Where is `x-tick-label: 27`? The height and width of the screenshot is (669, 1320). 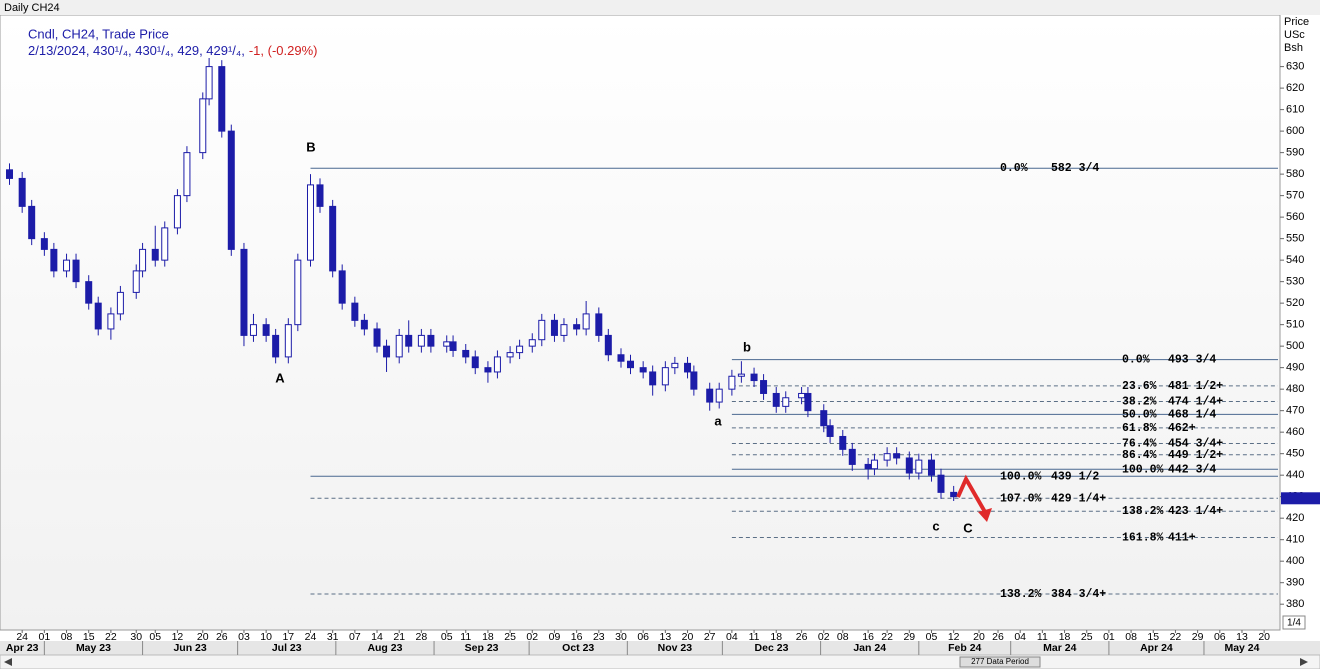 x-tick-label: 27 is located at coordinates (710, 637).